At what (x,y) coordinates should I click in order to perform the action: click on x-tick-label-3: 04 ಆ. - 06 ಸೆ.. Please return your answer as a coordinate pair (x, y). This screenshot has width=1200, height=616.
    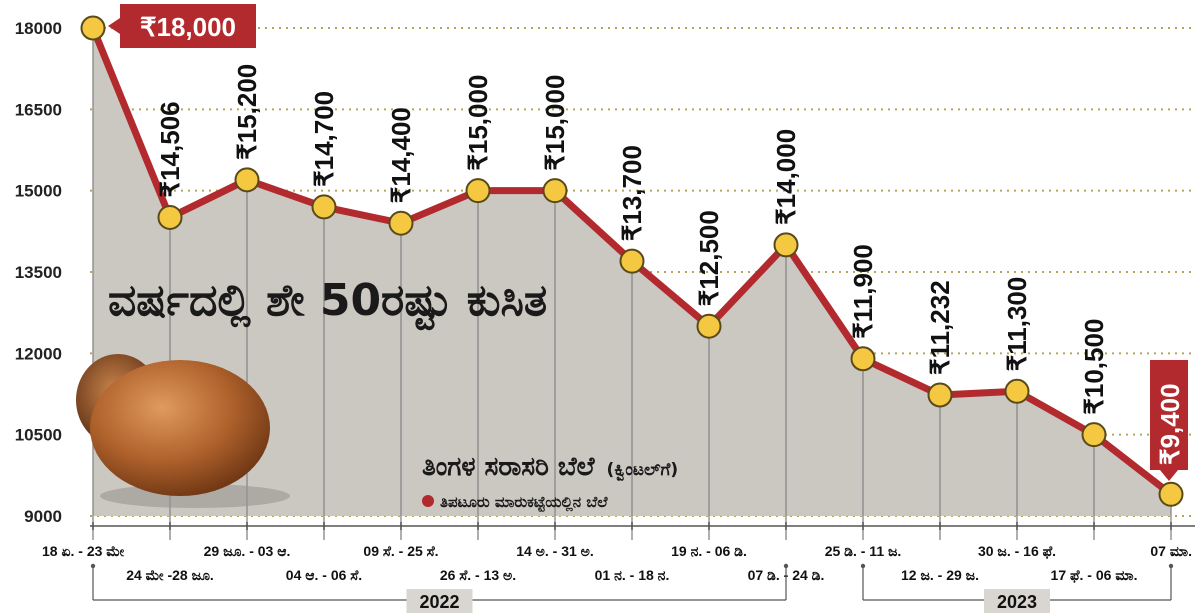
    Looking at the image, I should click on (324, 575).